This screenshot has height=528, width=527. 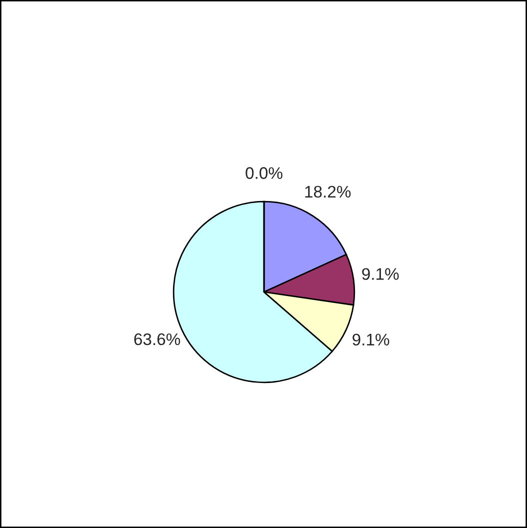 I want to click on text: 0.0%, so click(x=264, y=173).